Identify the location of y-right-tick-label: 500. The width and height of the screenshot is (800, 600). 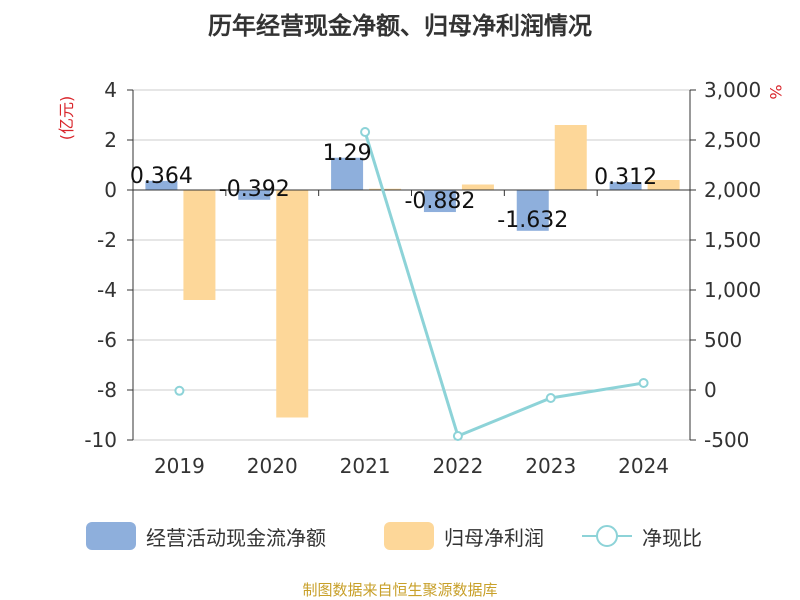
(723, 340).